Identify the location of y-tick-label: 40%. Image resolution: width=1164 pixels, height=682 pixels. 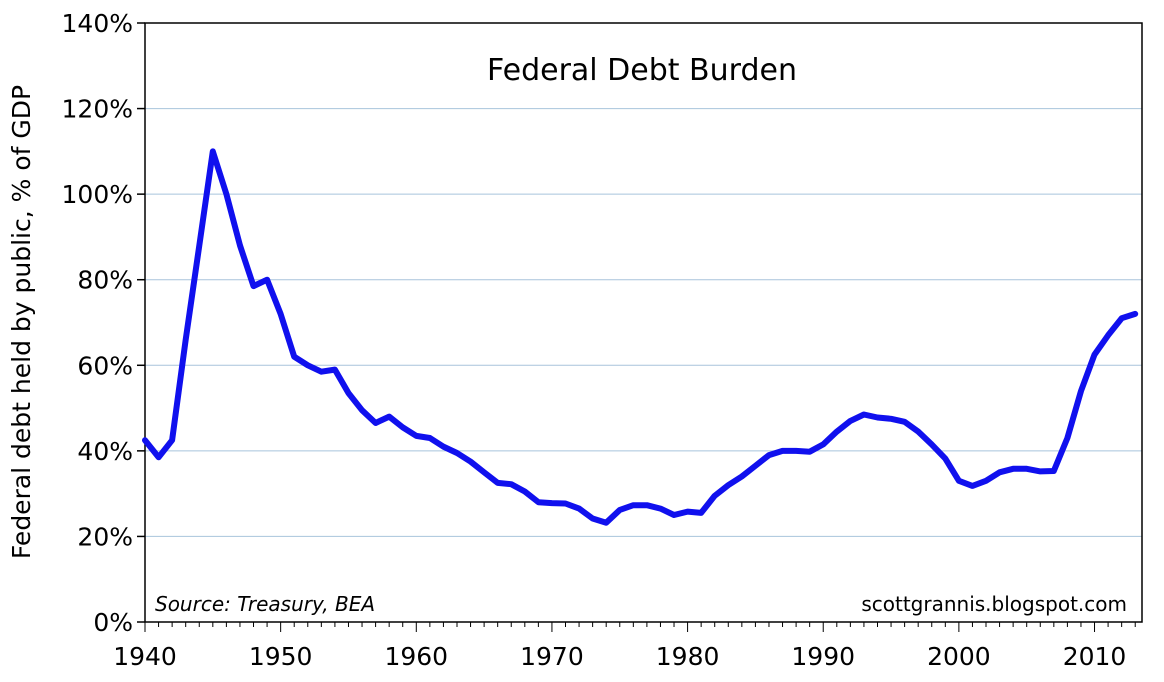
(105, 451).